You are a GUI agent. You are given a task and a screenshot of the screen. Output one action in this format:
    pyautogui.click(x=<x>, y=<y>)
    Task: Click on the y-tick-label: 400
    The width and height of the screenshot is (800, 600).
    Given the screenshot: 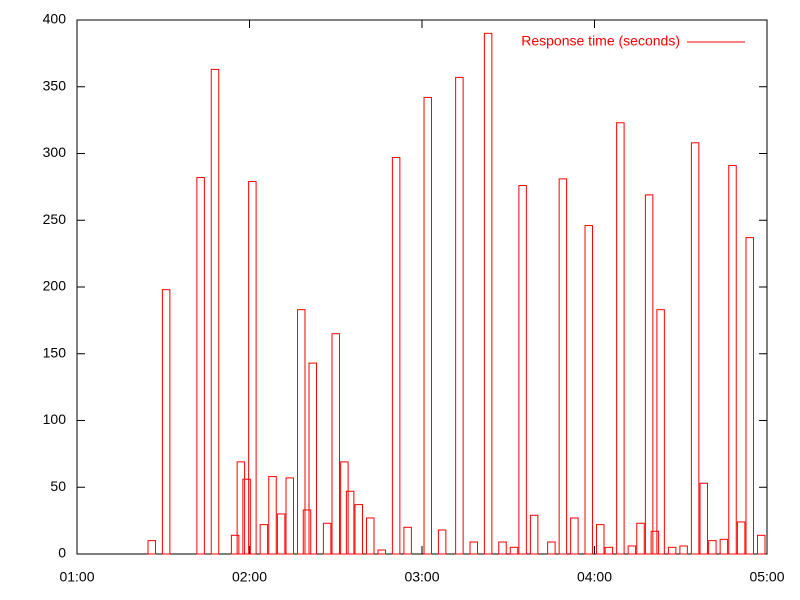 What is the action you would take?
    pyautogui.click(x=55, y=19)
    